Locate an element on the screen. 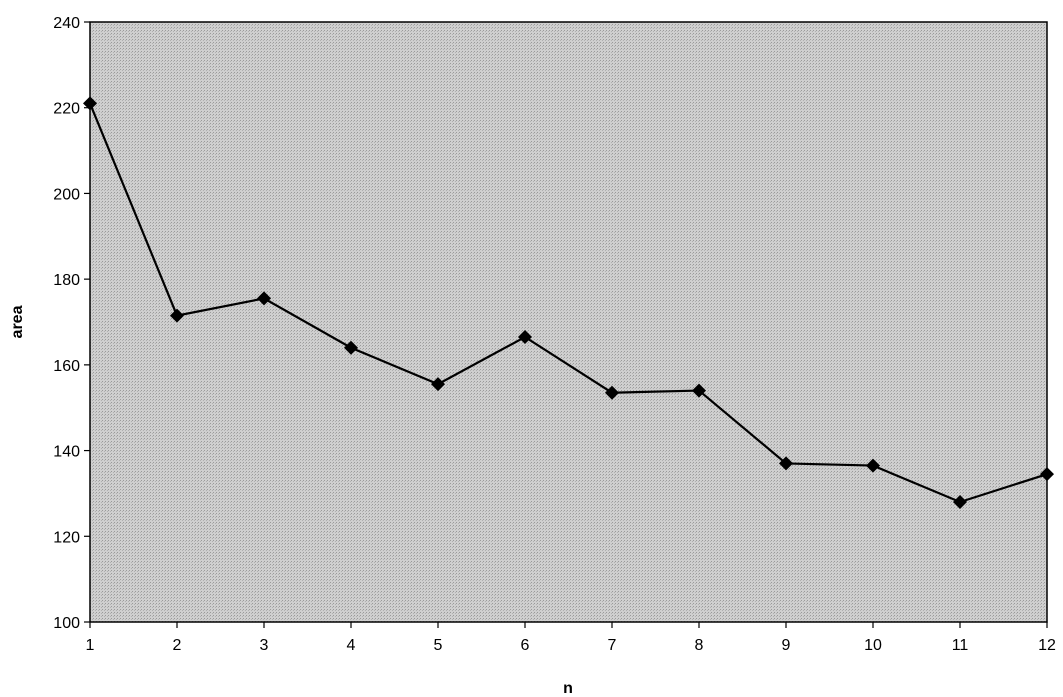 The image size is (1063, 697). y-tick-label: 220 is located at coordinates (66, 109).